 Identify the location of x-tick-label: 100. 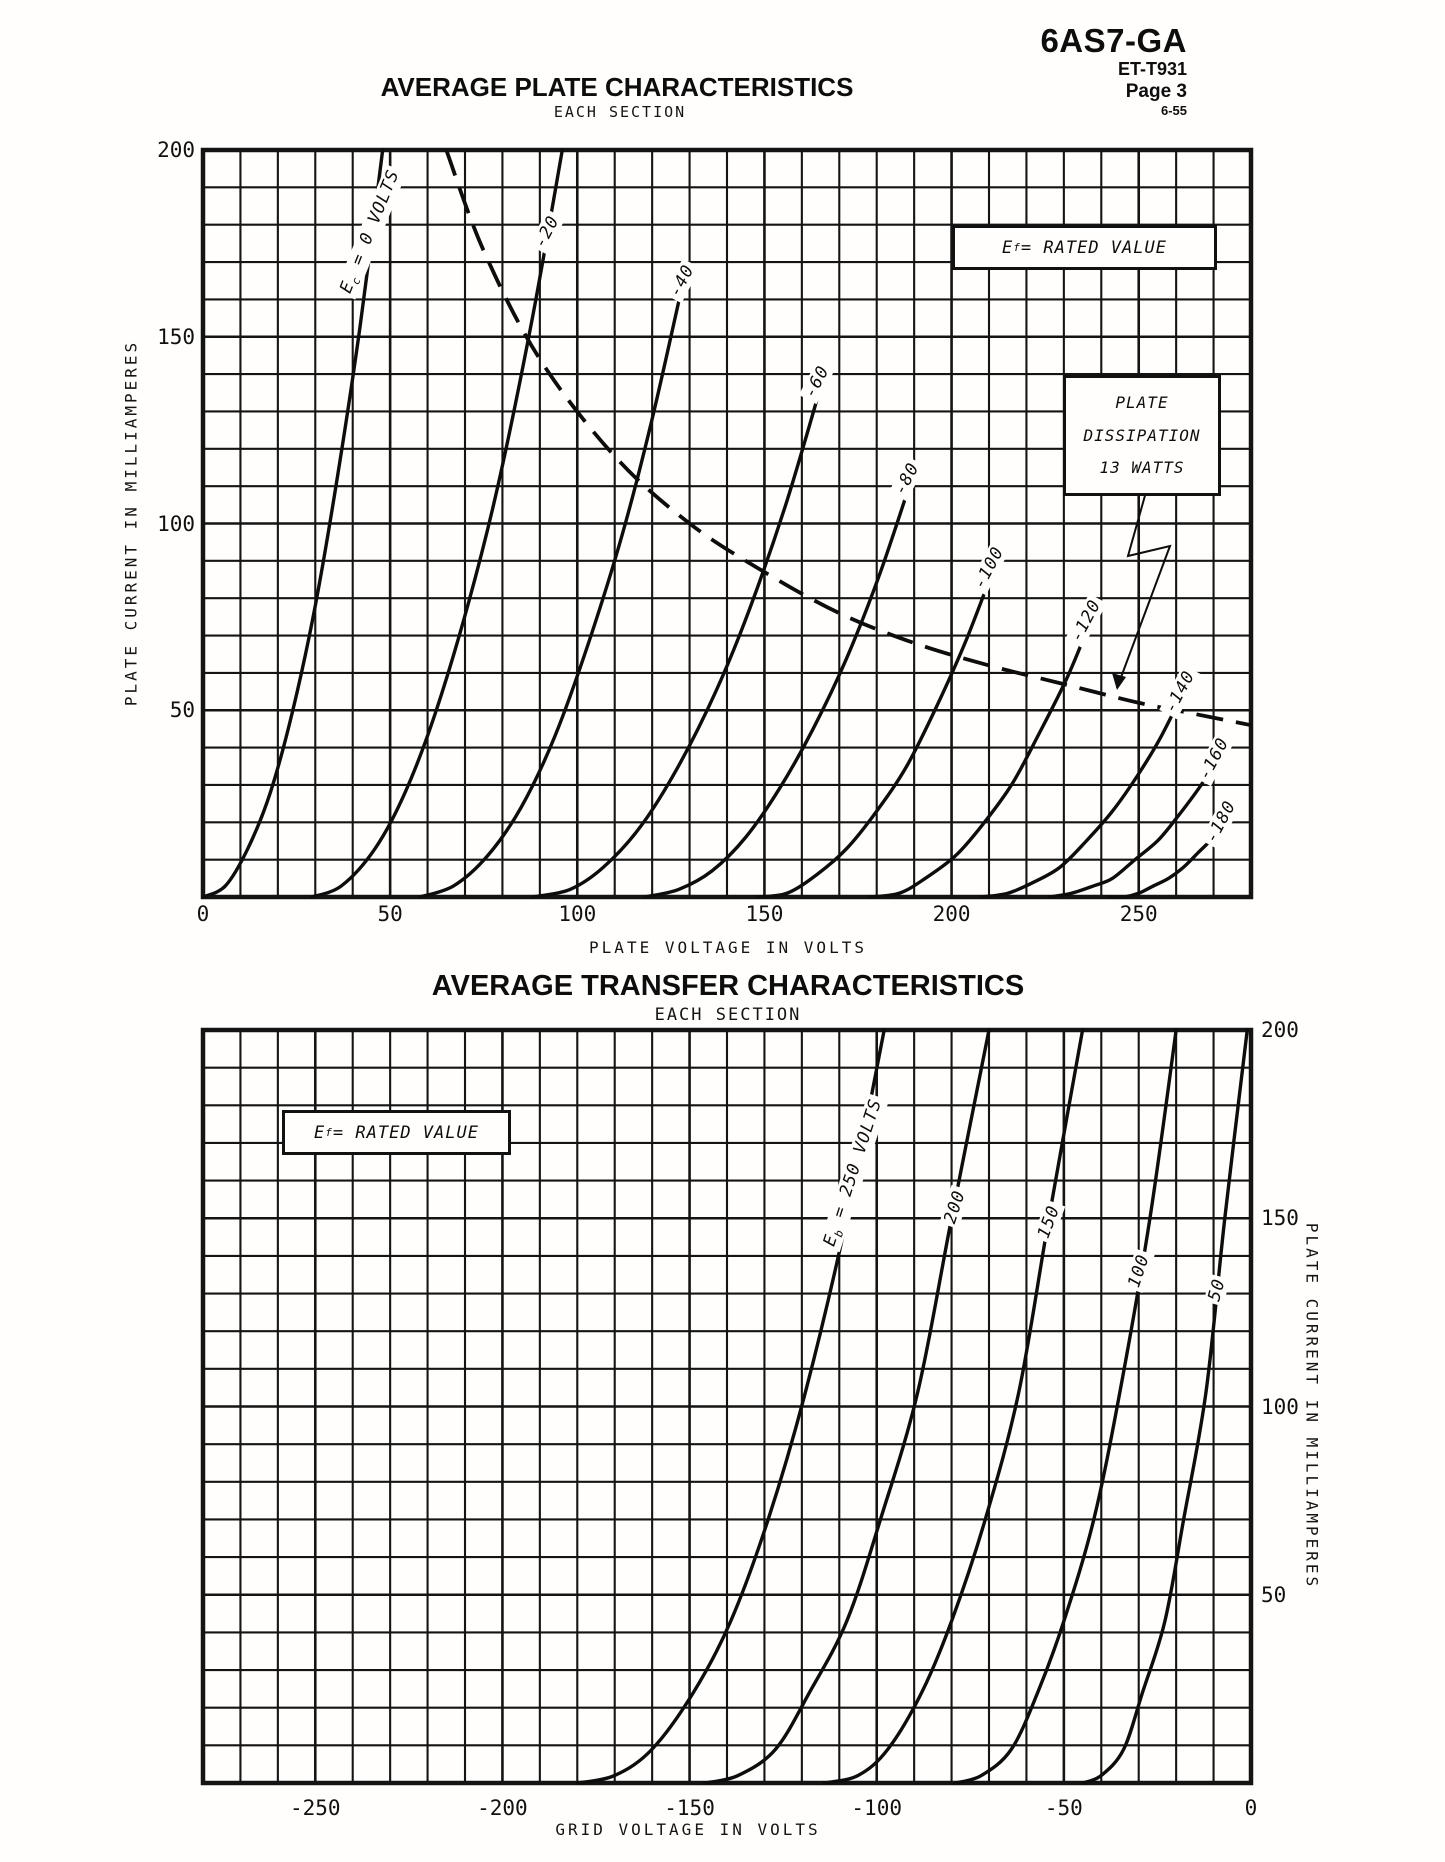
(577, 914).